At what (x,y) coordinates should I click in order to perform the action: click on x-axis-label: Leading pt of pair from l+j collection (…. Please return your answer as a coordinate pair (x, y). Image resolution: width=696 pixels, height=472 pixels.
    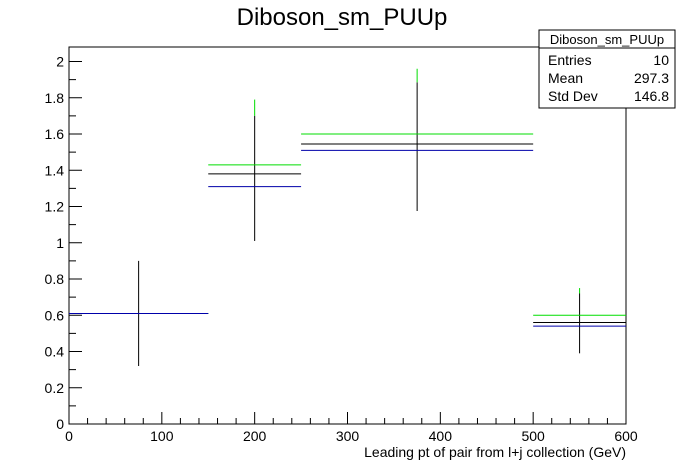
    Looking at the image, I should click on (495, 452).